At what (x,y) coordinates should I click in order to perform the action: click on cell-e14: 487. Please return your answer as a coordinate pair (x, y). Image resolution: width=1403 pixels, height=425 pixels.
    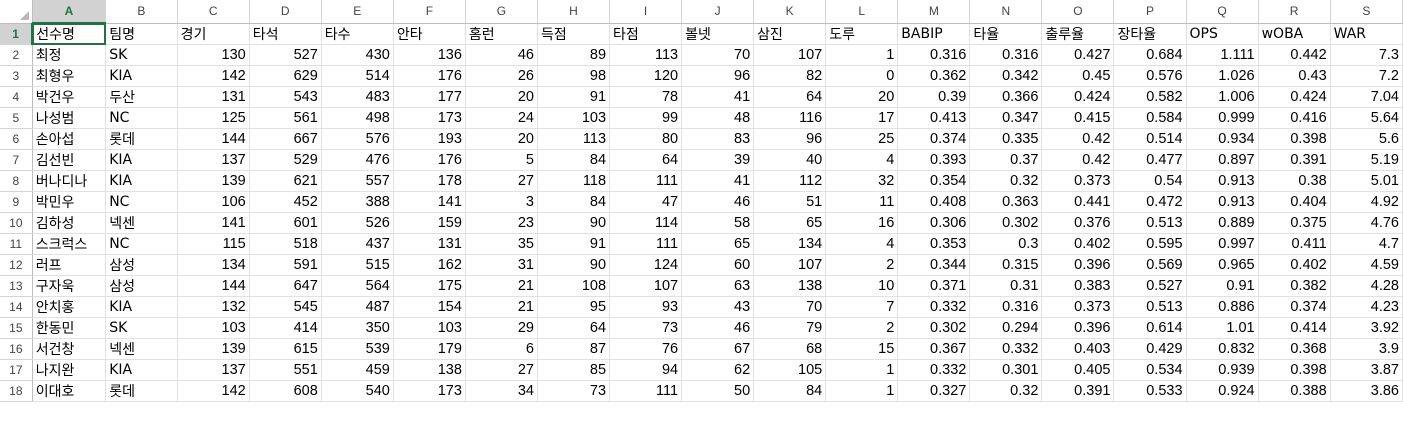
    Looking at the image, I should click on (357, 307).